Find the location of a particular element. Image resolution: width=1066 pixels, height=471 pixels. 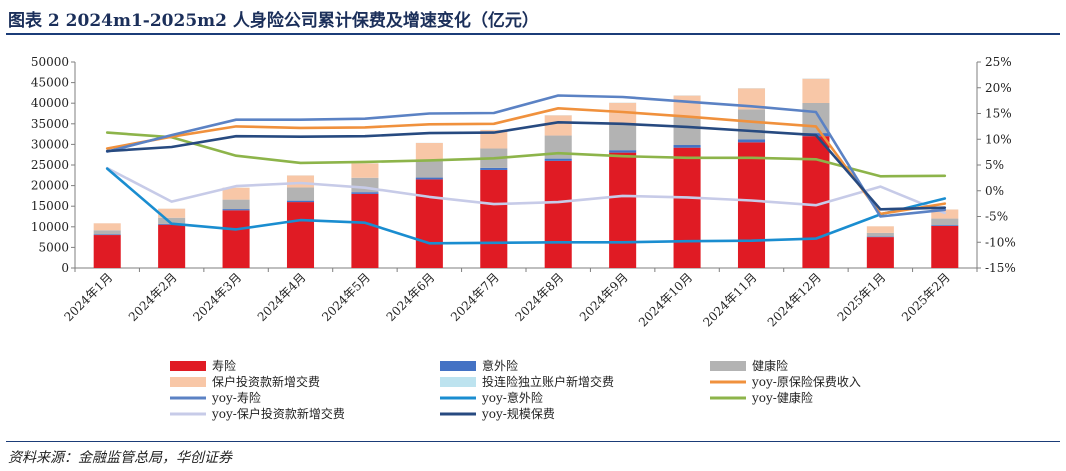

right-tick-label: 25% is located at coordinates (998, 62).